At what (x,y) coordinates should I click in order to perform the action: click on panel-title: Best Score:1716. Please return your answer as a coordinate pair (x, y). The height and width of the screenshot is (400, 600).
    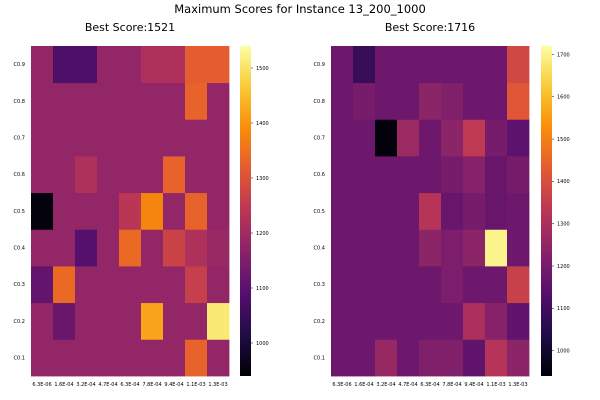
    Looking at the image, I should click on (430, 27).